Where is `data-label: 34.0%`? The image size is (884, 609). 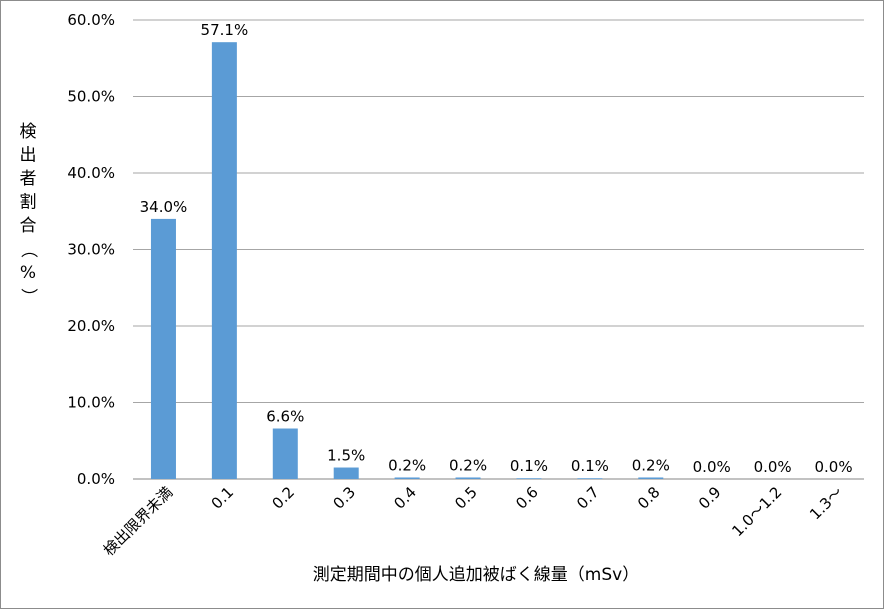
data-label: 34.0% is located at coordinates (164, 207).